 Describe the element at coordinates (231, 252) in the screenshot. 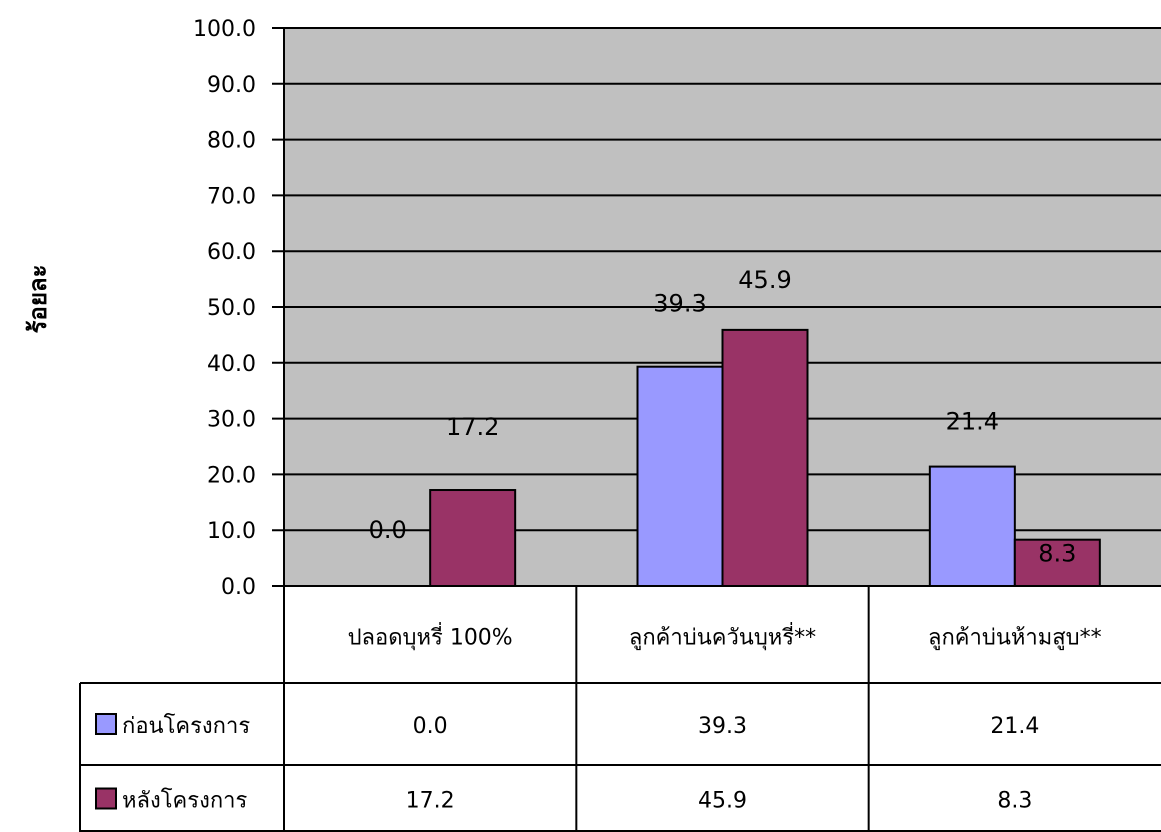

I see `y-tick-label: 60.0` at that location.